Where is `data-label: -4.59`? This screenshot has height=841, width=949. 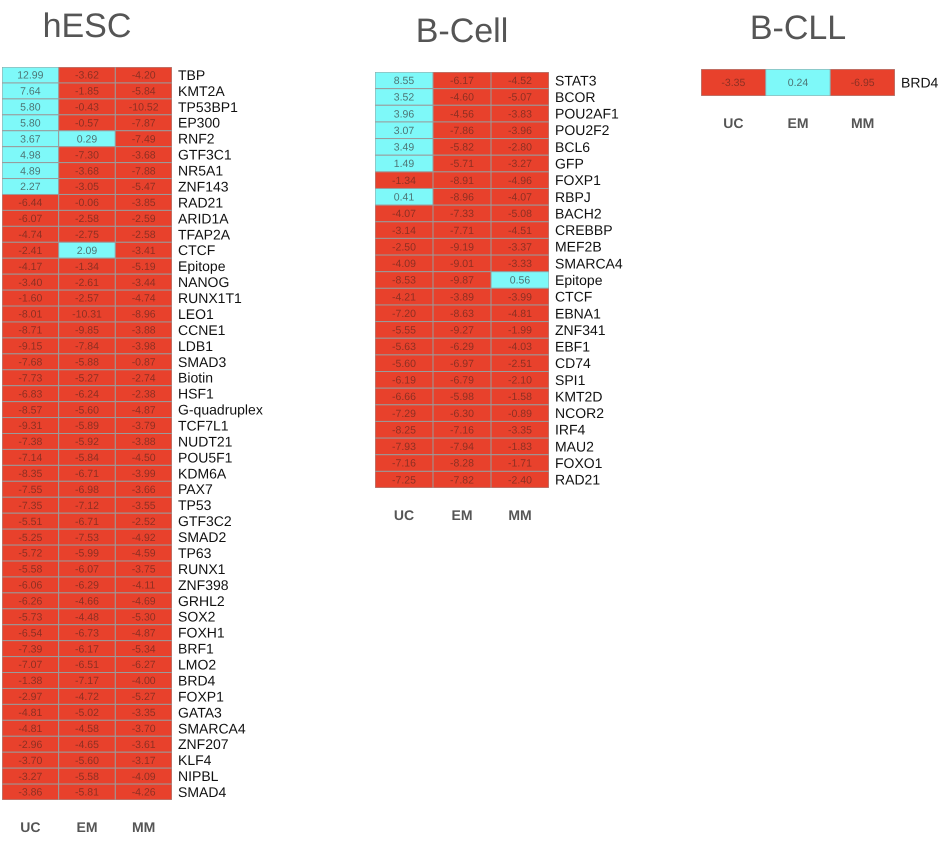
data-label: -4.59 is located at coordinates (144, 554).